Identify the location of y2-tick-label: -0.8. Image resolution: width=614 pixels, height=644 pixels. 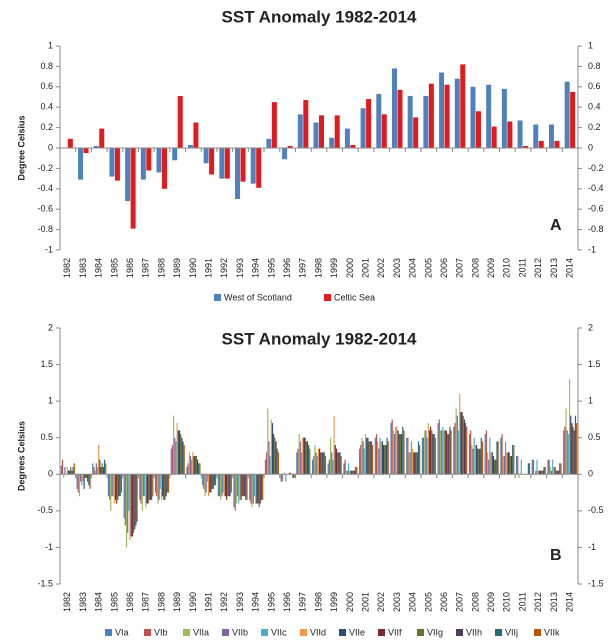
(596, 229).